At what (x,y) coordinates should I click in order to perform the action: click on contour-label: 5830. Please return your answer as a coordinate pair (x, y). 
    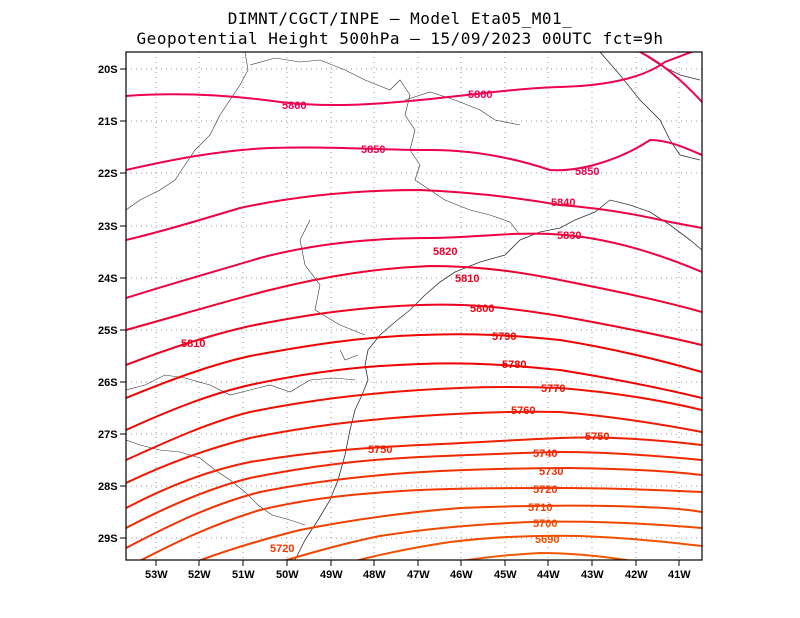
    Looking at the image, I should click on (569, 236).